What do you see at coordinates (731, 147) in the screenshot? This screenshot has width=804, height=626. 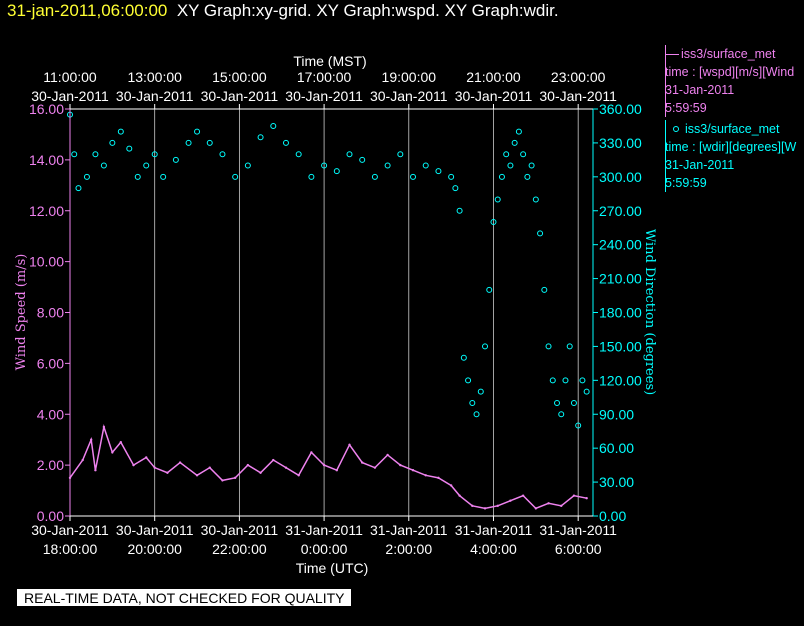 I see `legend-wdir-variable: time : [wdir][degrees][W` at bounding box center [731, 147].